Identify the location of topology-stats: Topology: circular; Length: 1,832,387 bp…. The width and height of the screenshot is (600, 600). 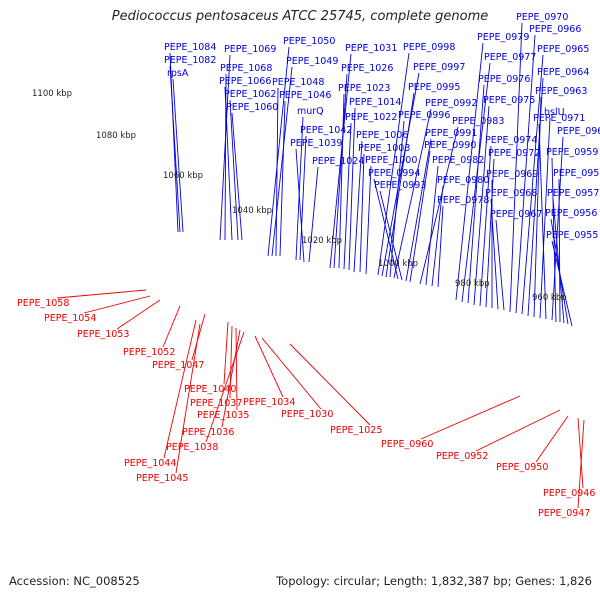
(434, 581).